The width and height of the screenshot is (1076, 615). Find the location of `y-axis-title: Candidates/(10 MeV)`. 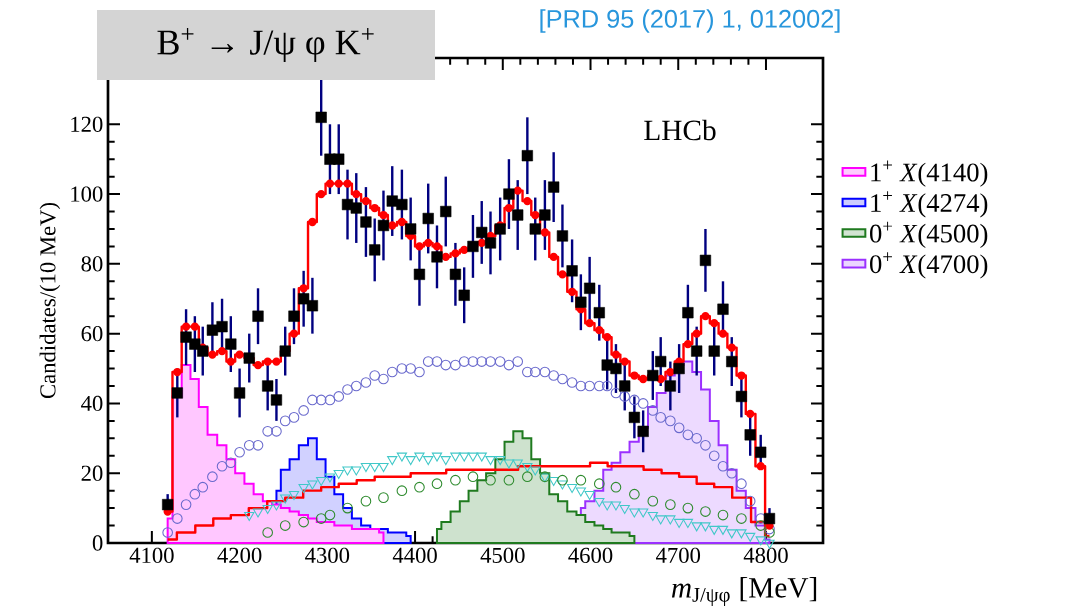

y-axis-title: Candidates/(10 MeV) is located at coordinates (50, 300).